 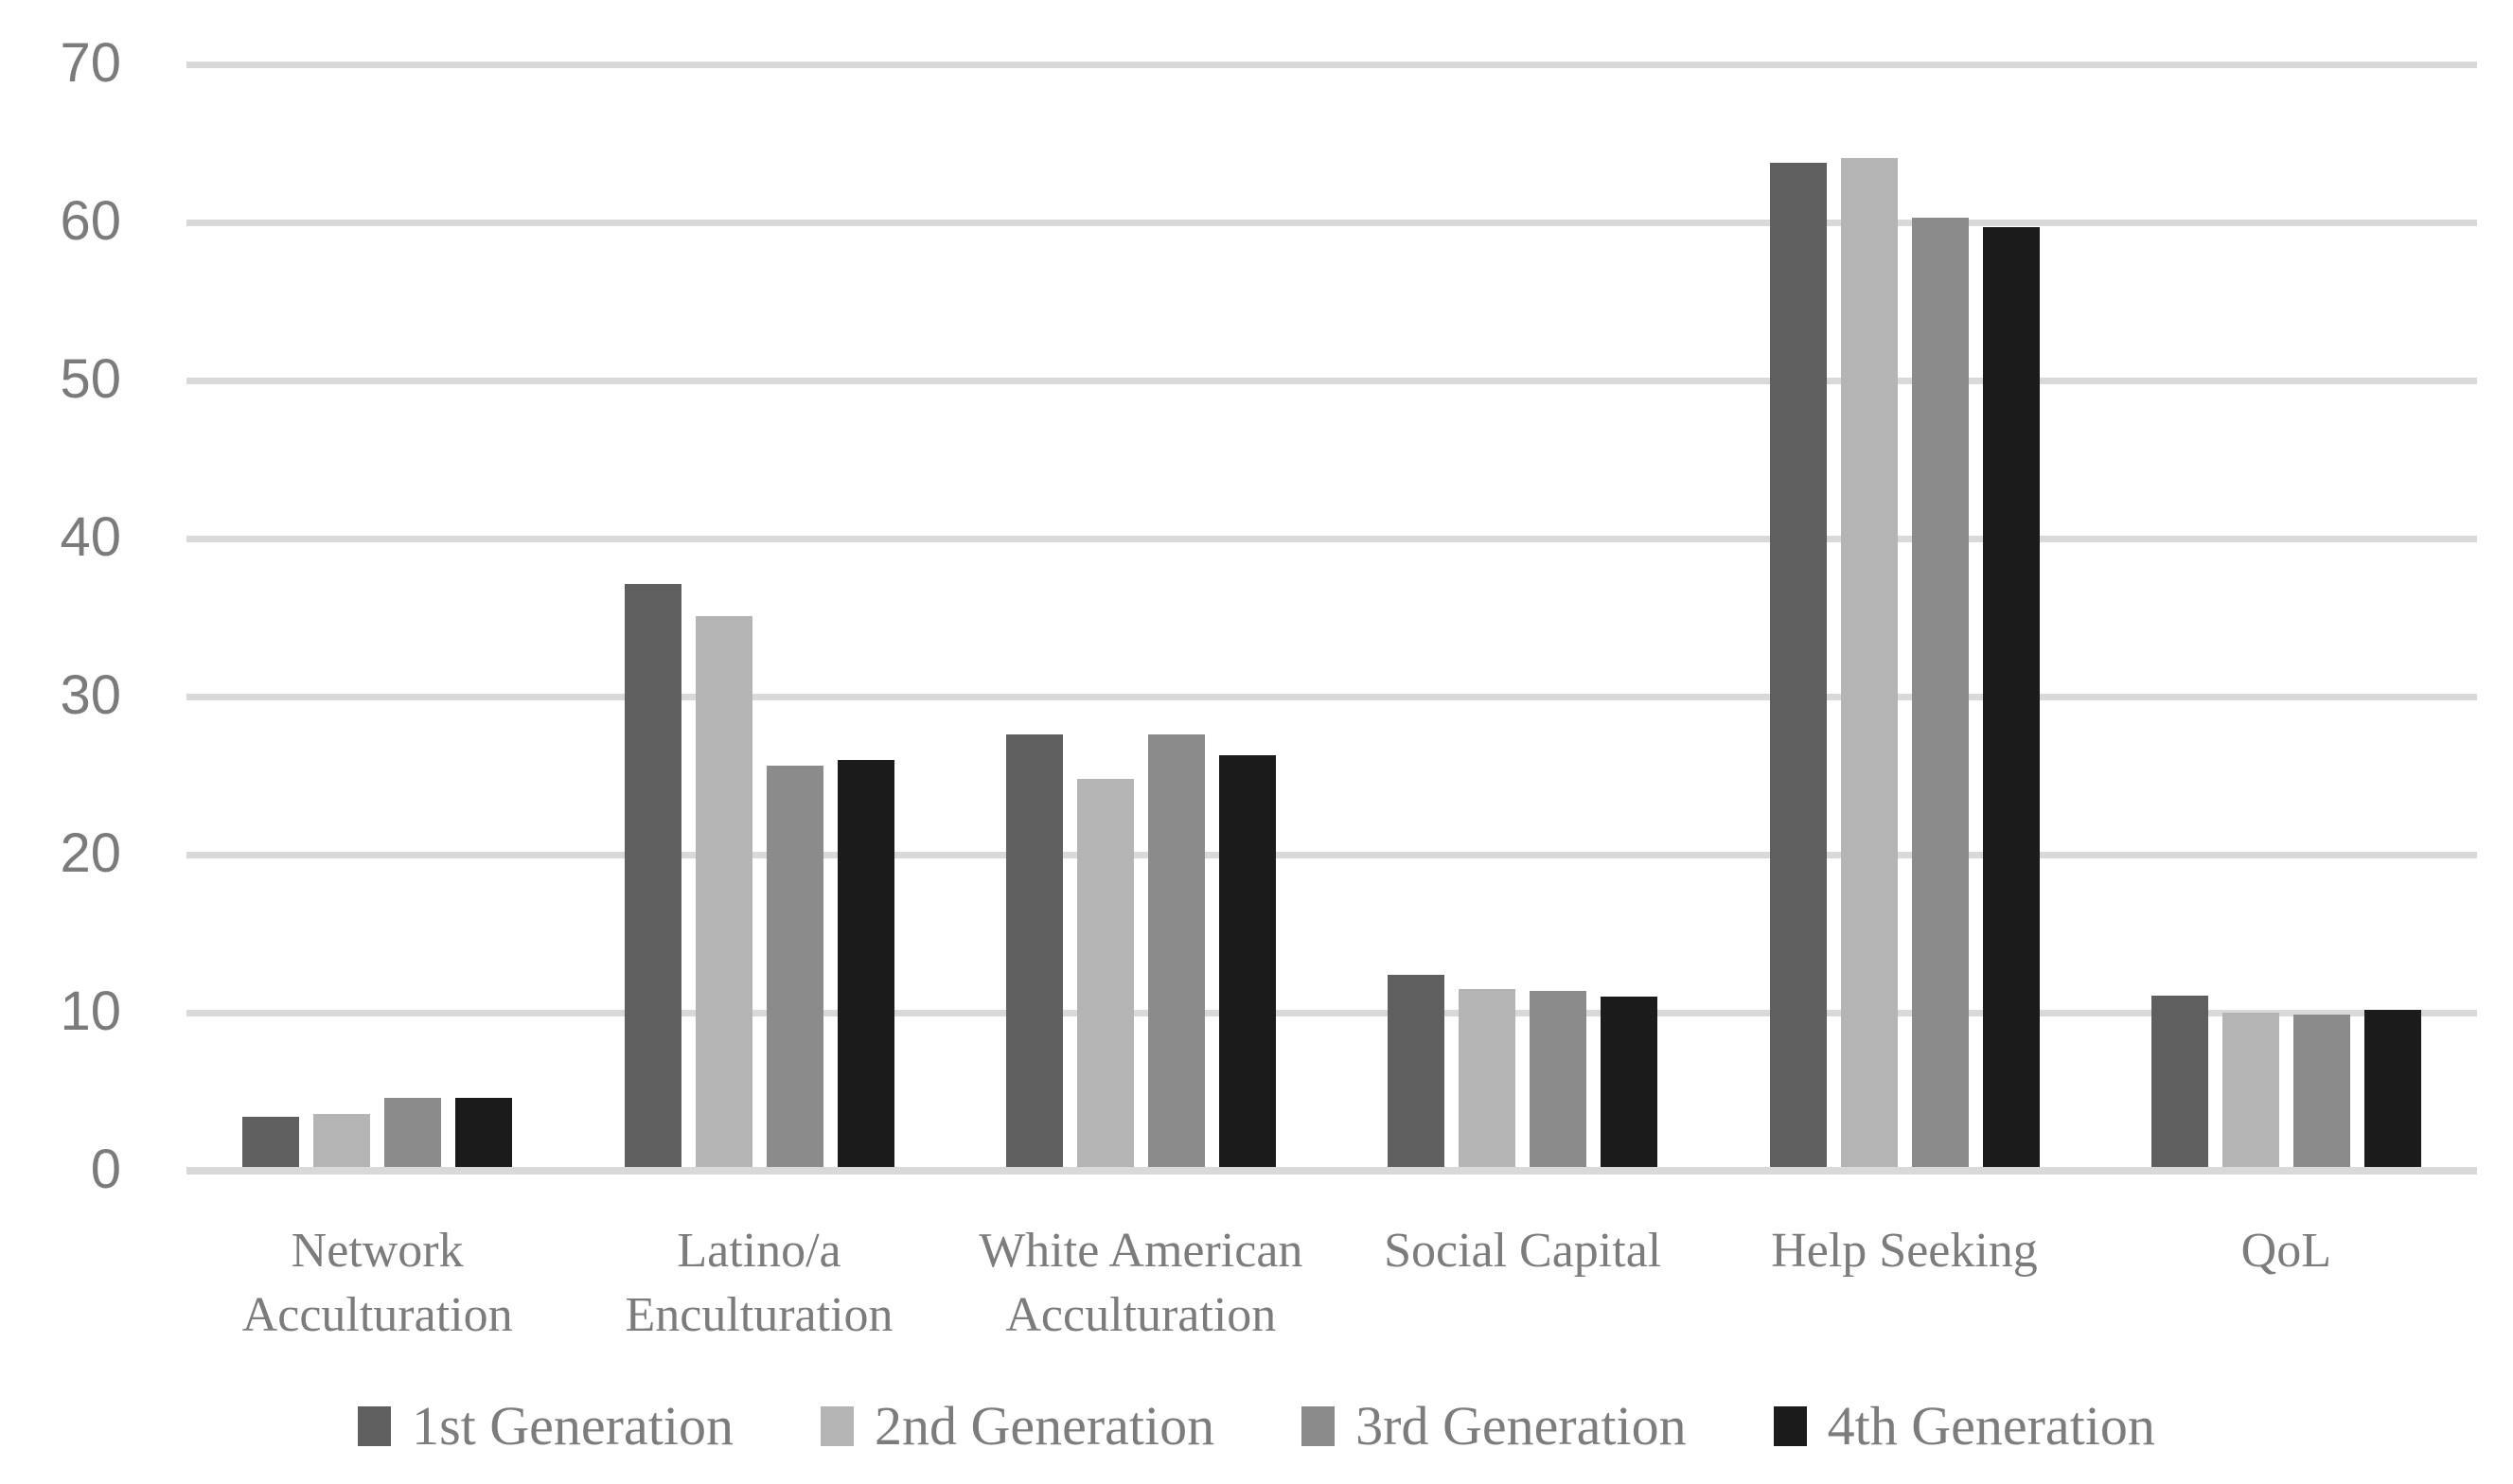 I want to click on legend-item: 3rd Generation, so click(x=1494, y=1426).